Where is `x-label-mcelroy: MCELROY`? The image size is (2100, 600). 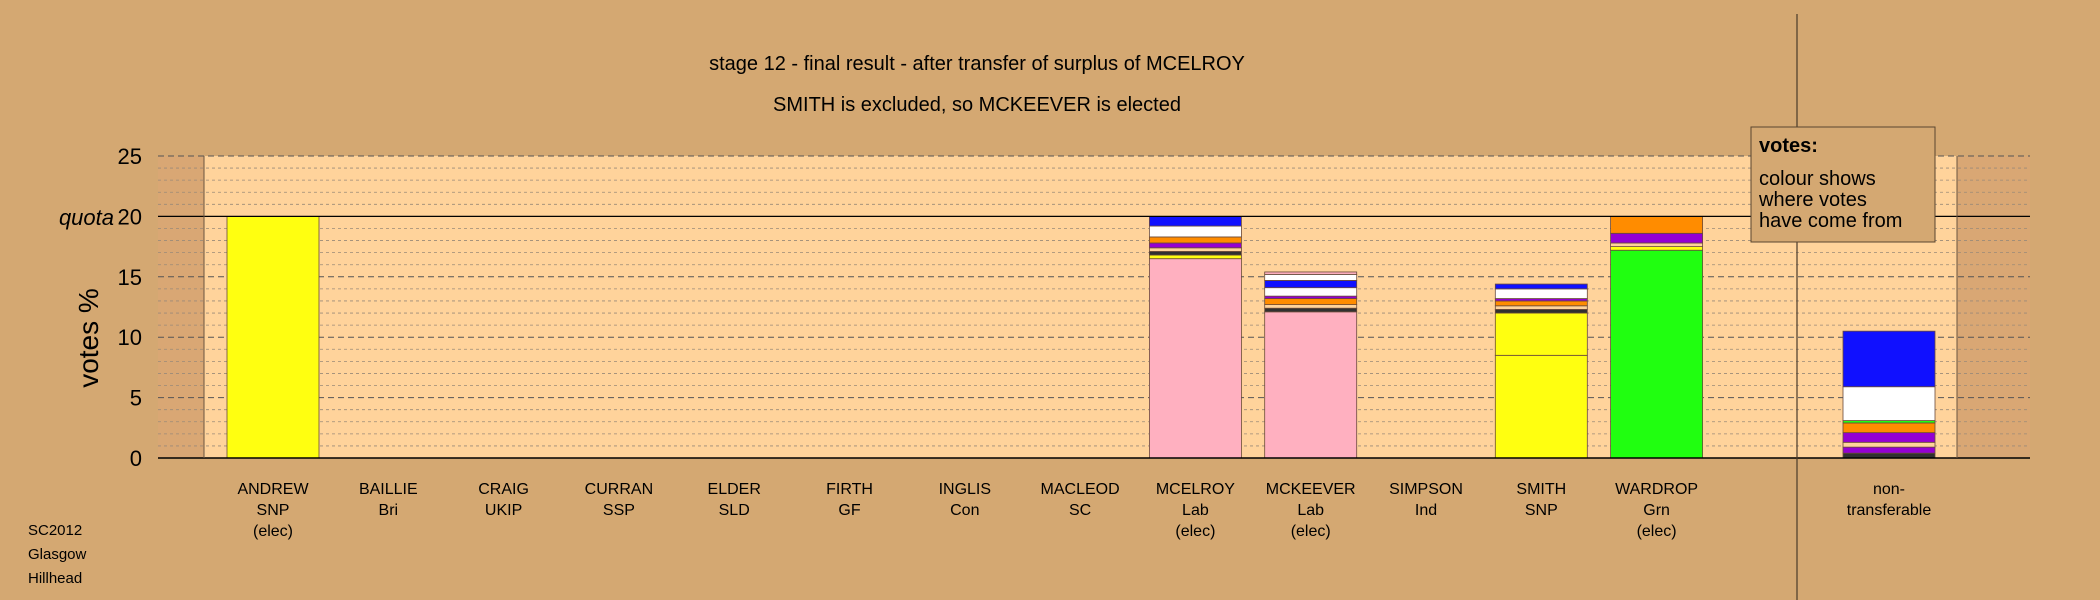
x-label-mcelroy: MCELROY is located at coordinates (1195, 489).